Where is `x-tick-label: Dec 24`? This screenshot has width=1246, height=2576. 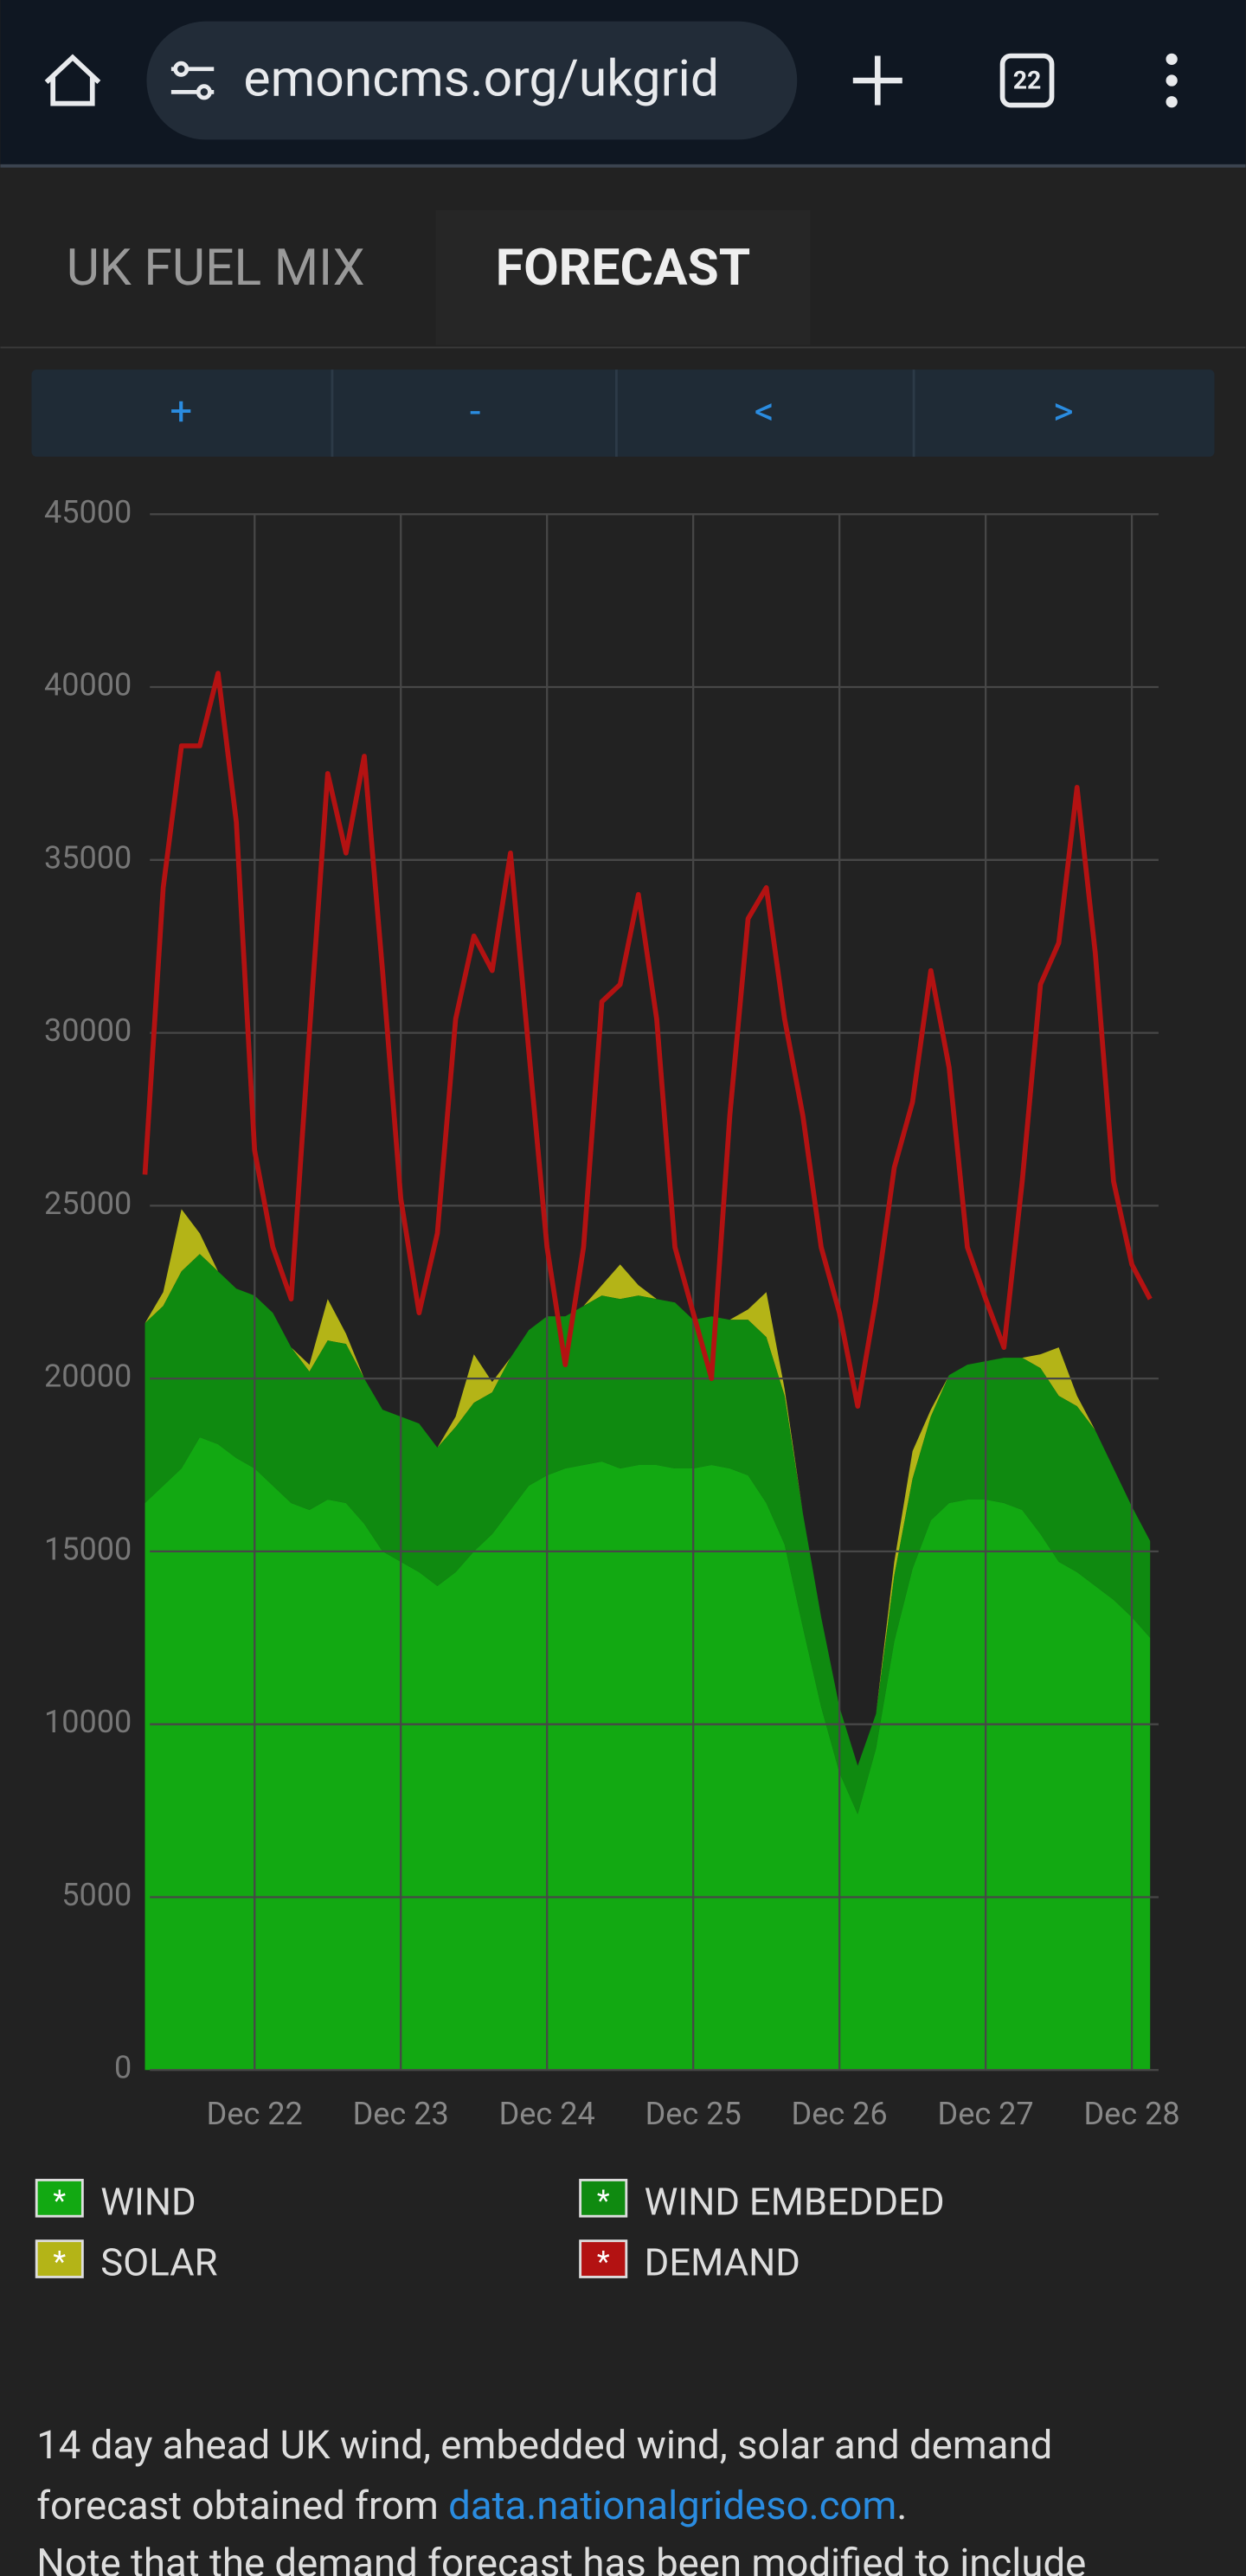 x-tick-label: Dec 24 is located at coordinates (547, 2114).